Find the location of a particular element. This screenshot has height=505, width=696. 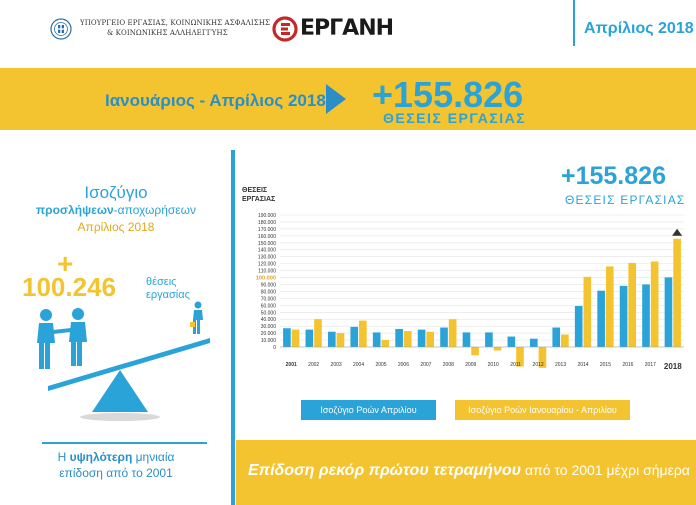

note-post: μηνιαία is located at coordinates (155, 457).